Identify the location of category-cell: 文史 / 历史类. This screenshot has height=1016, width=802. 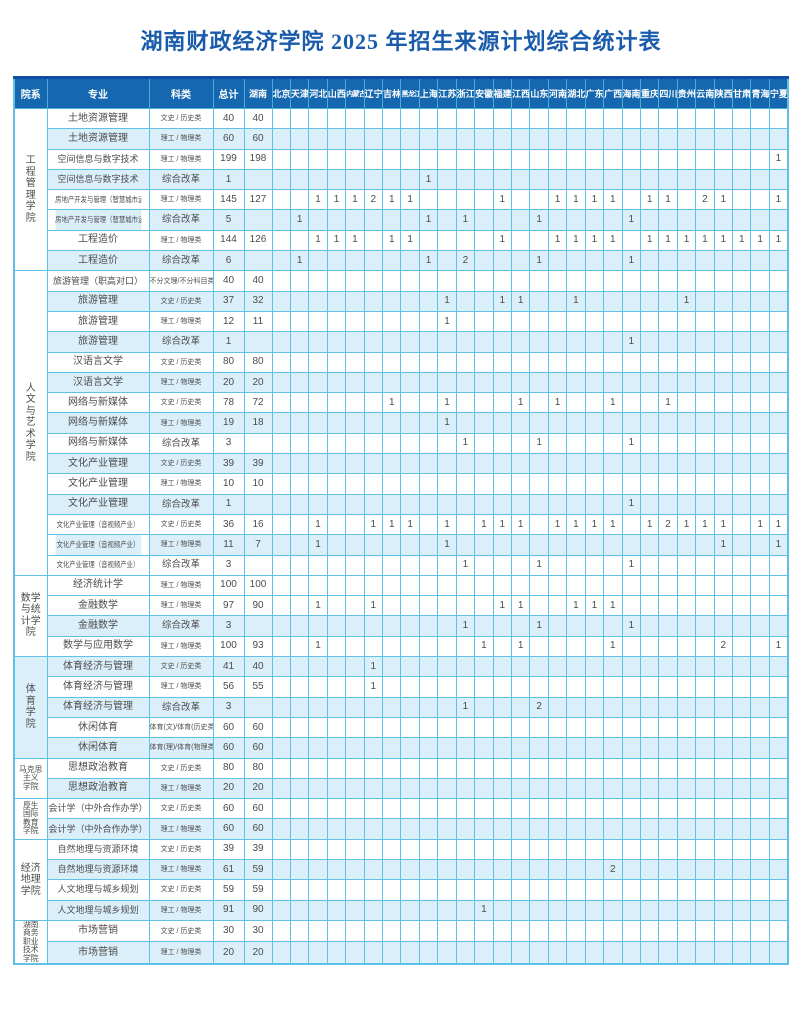
(181, 890).